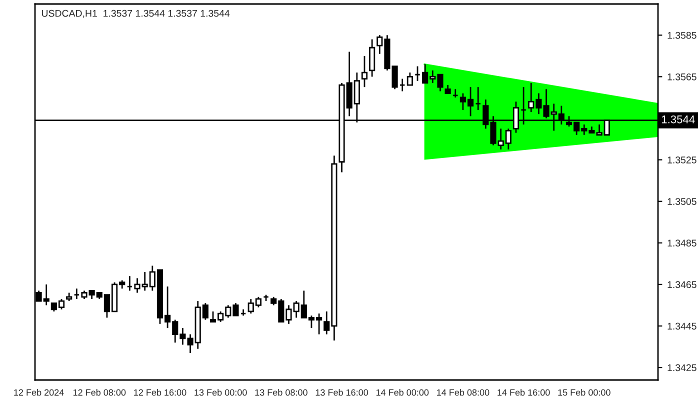  What do you see at coordinates (682, 368) in the screenshot?
I see `y-tick-label: 1.3425` at bounding box center [682, 368].